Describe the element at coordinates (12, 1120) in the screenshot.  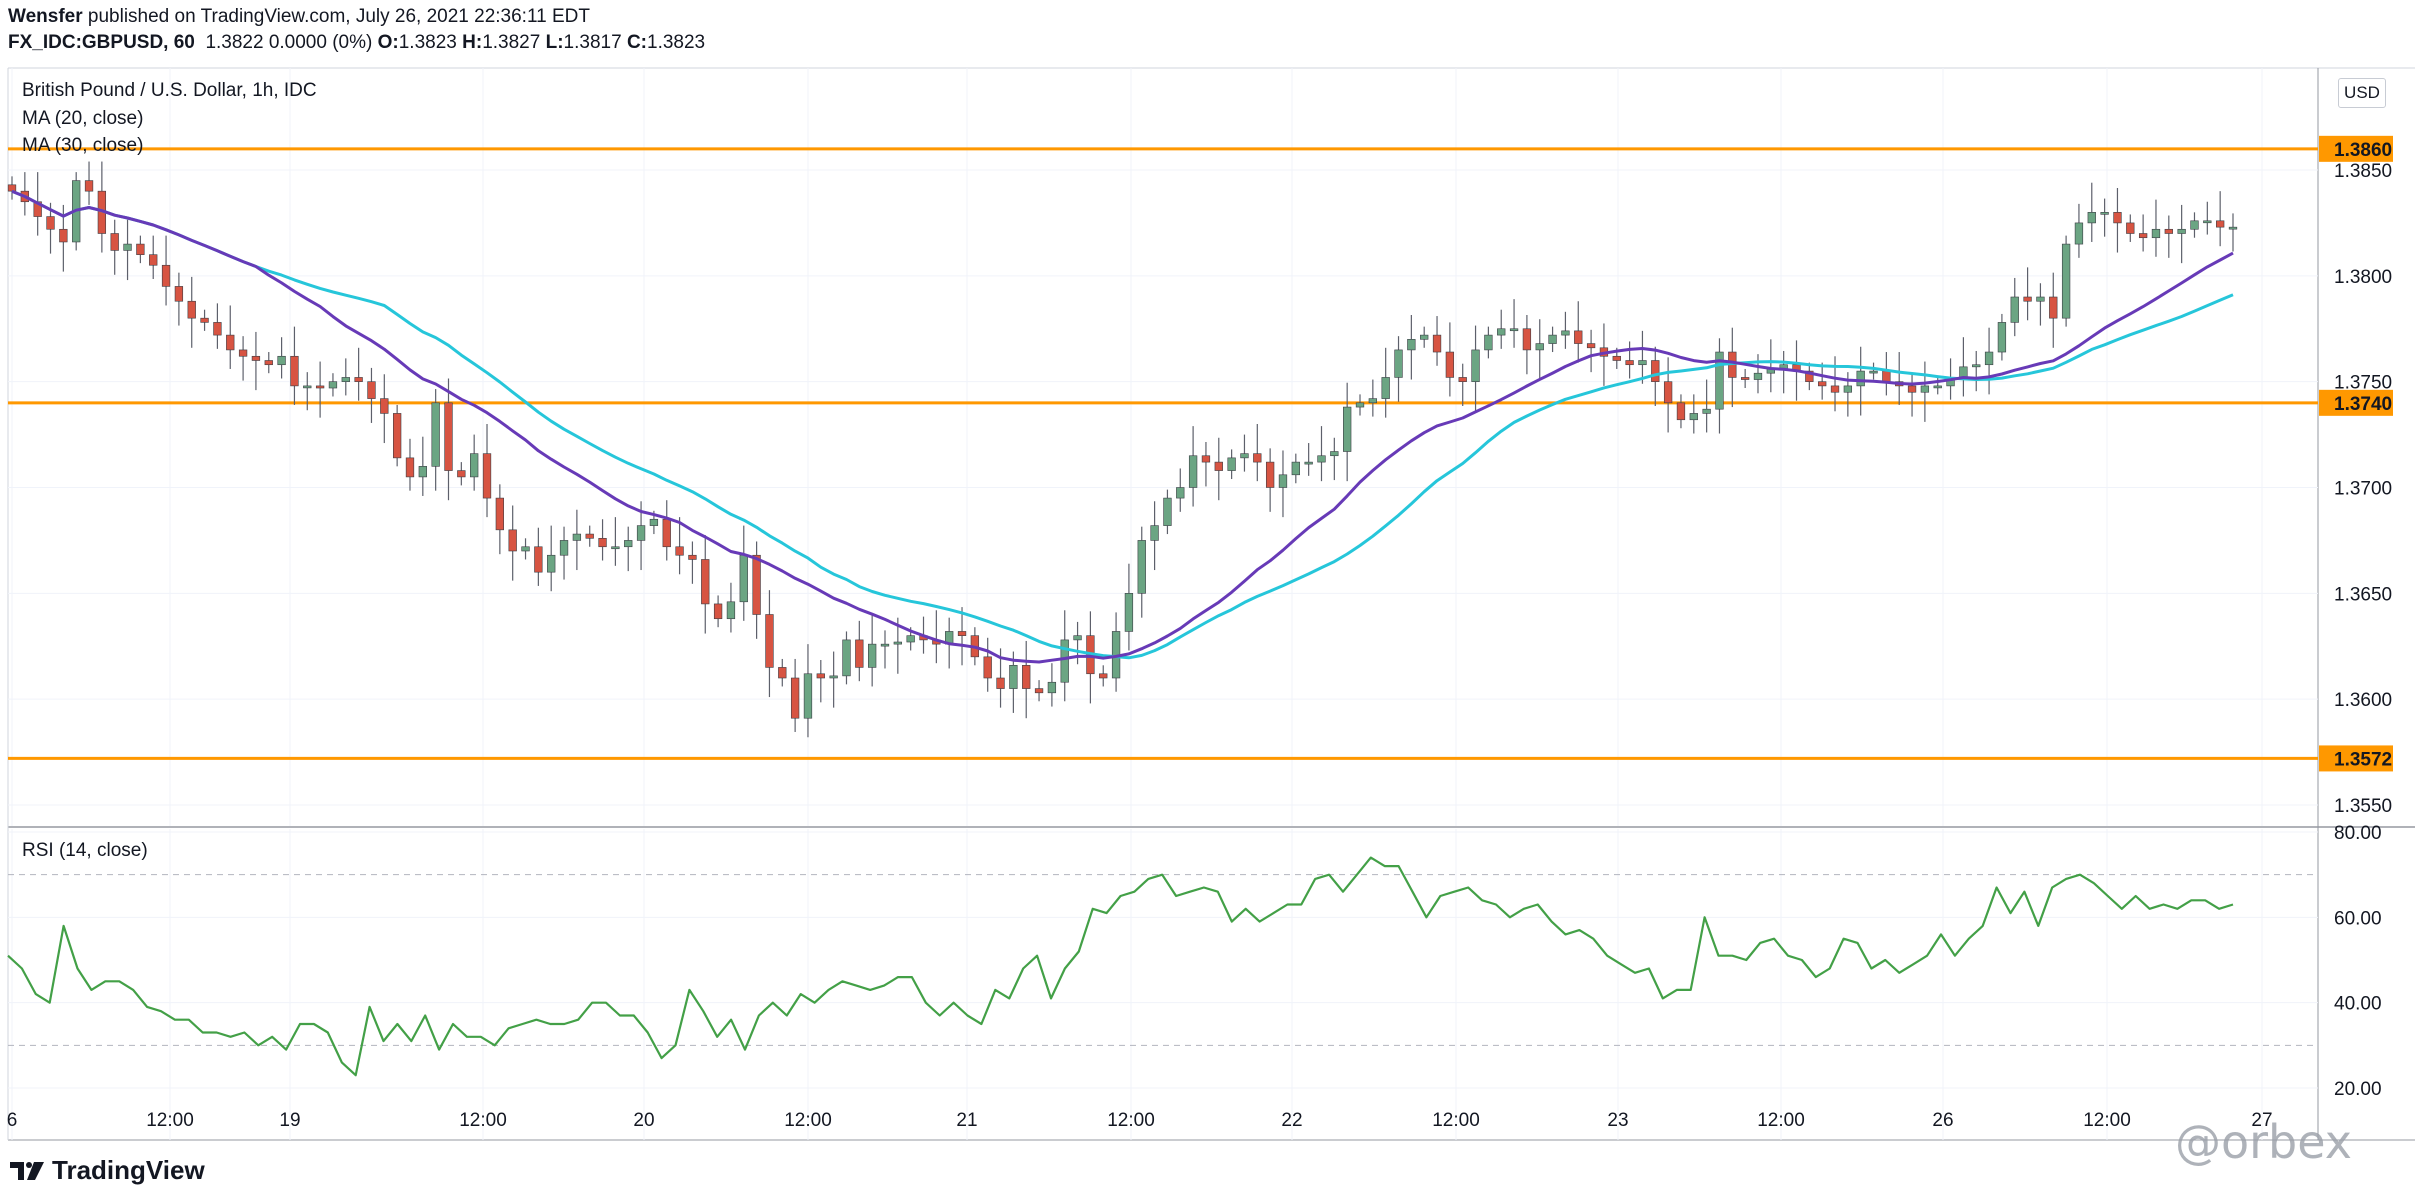
I see `time-tick-label: 6` at that location.